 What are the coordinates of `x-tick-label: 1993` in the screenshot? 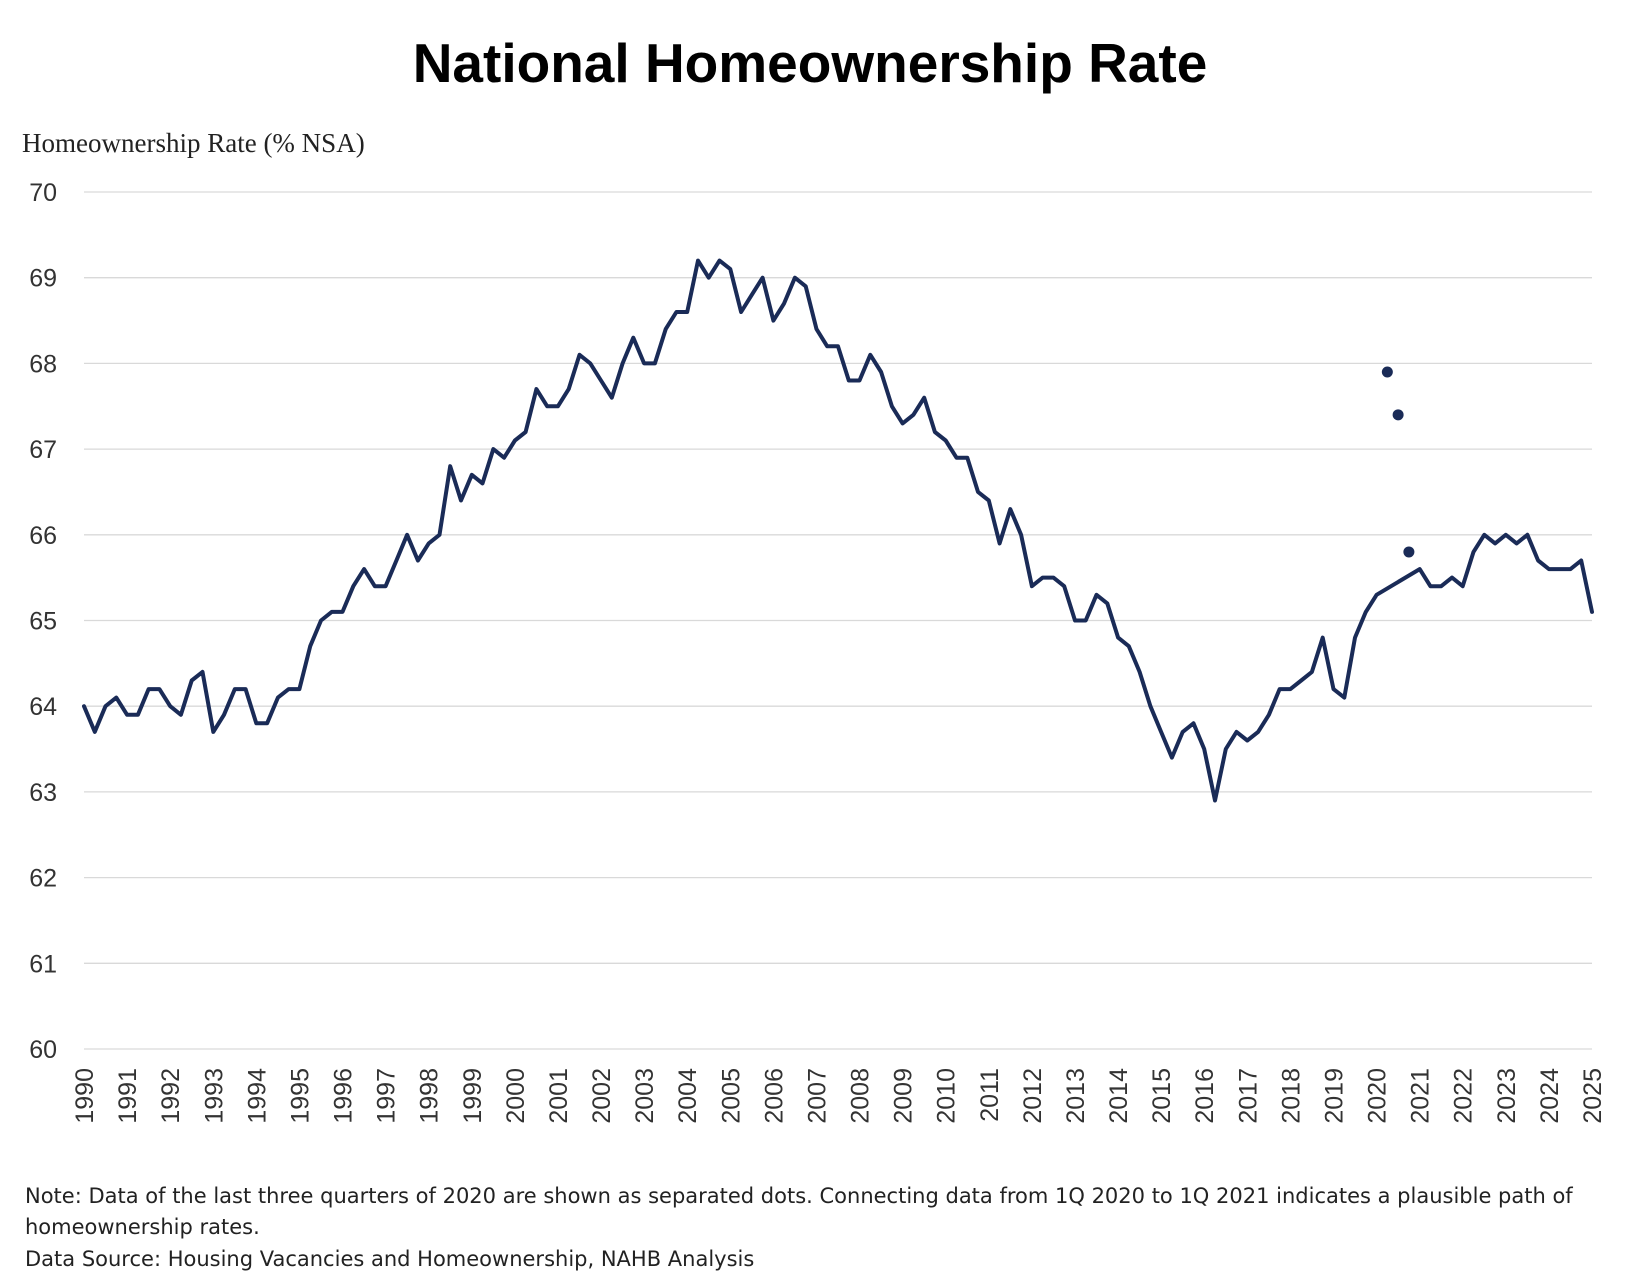 It's located at (214, 1096).